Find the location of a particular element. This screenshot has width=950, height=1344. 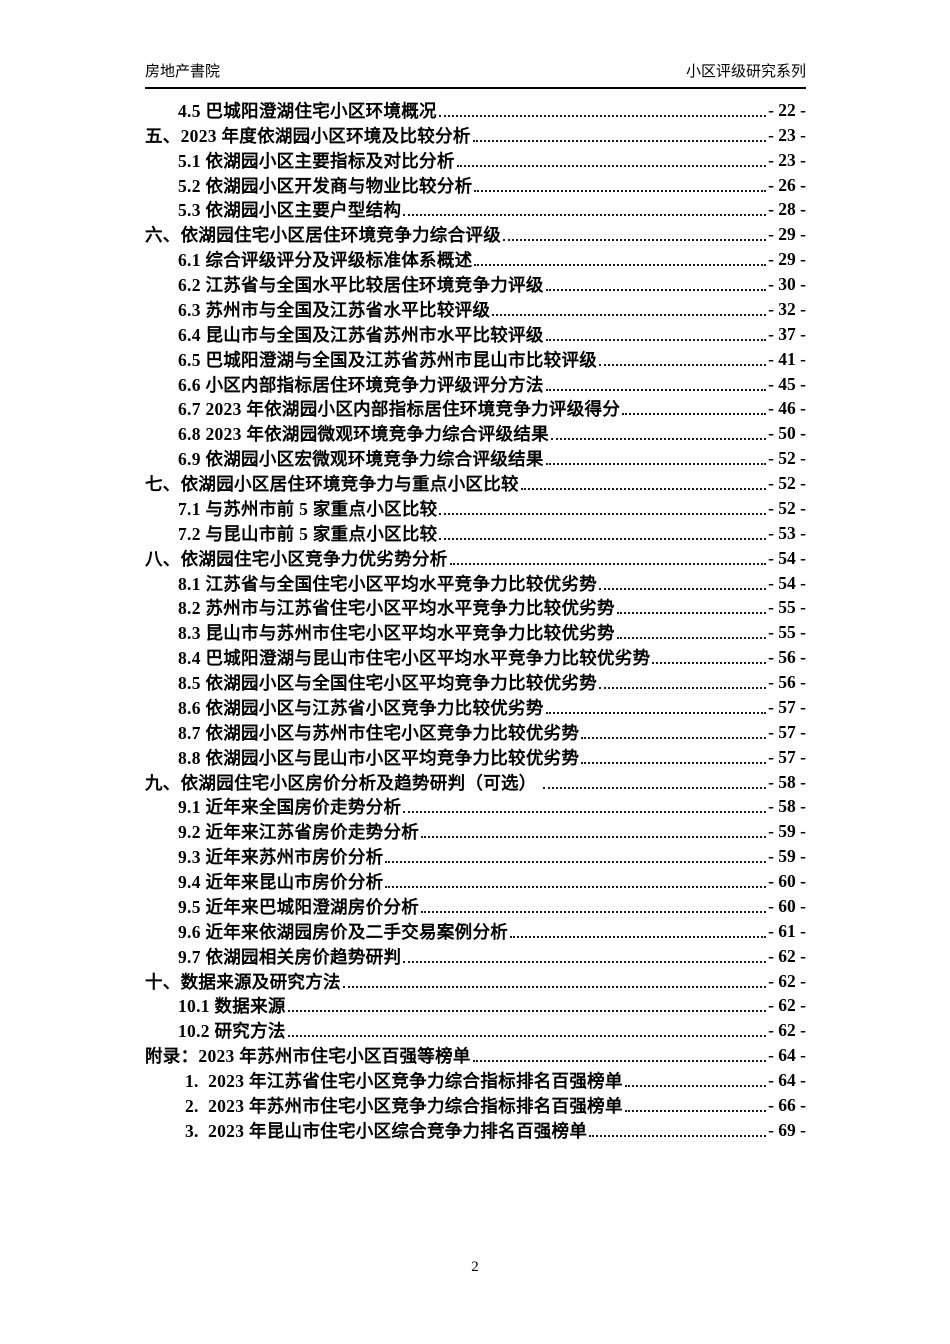

toc-entry: 1. 2023 年江苏省住宅小区竞争力综合指标排名百强榜单 - 64 - is located at coordinates (475, 1080).